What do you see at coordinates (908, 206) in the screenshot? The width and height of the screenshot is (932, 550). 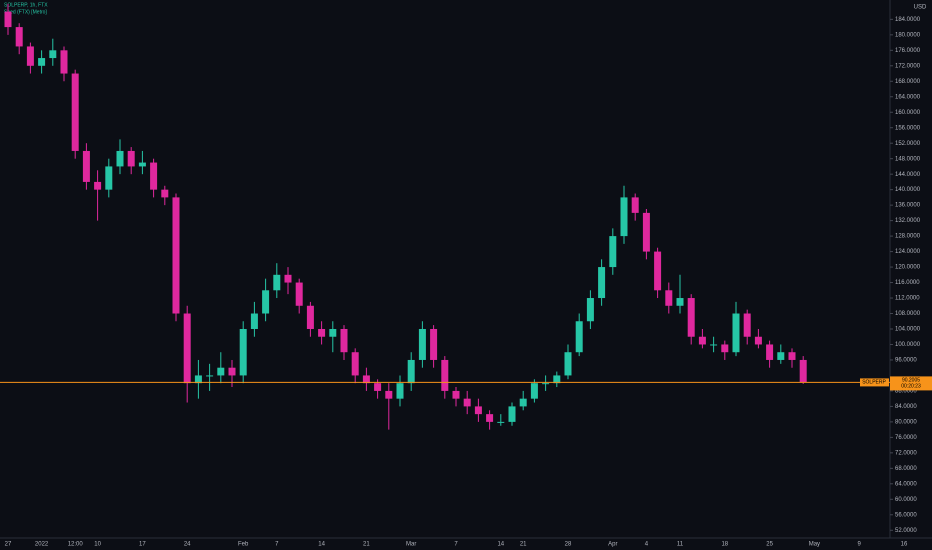 I see `y-tick-label: 136.0000` at bounding box center [908, 206].